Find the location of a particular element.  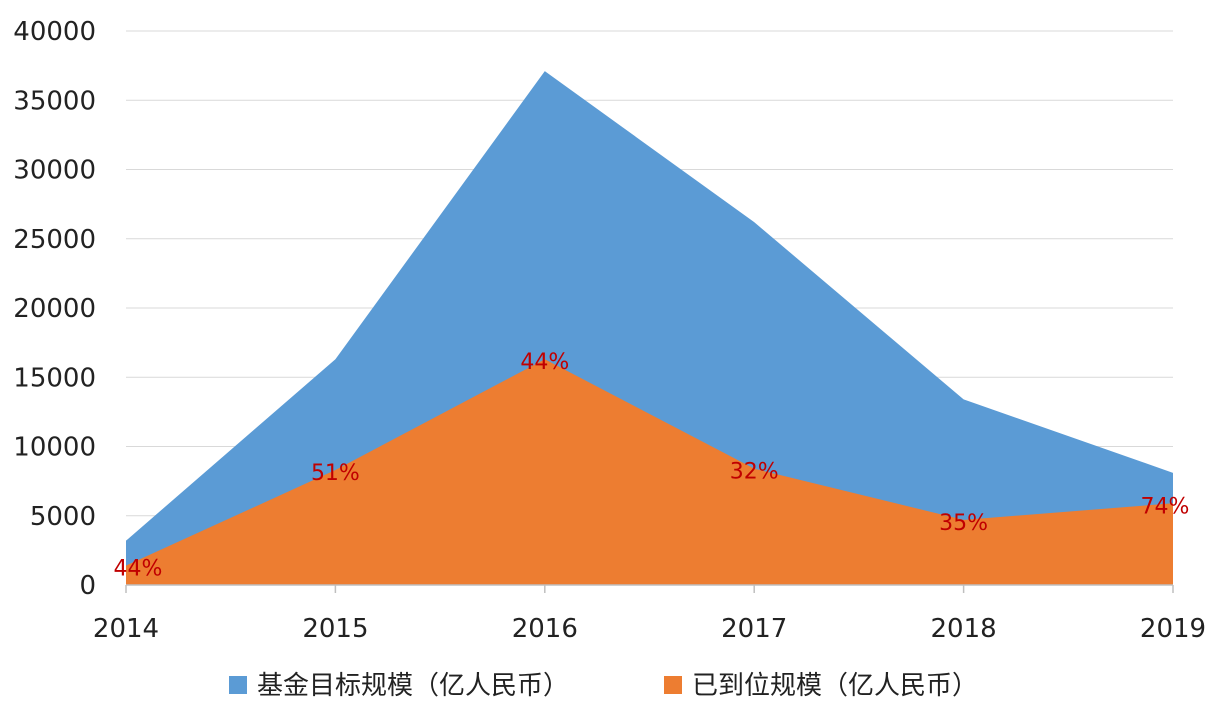

legend: 基金目标规模（亿人民币） 已到位规模（亿人民币） is located at coordinates (603, 686).